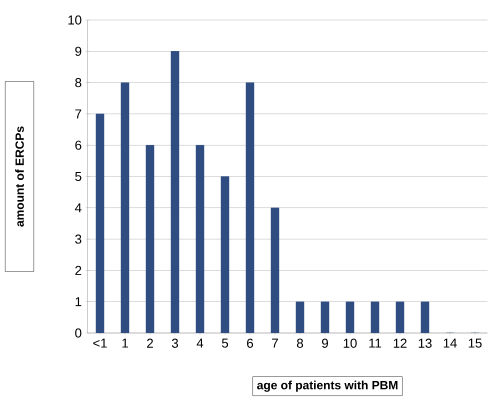  I want to click on y-tick-label: 5, so click(78, 177).